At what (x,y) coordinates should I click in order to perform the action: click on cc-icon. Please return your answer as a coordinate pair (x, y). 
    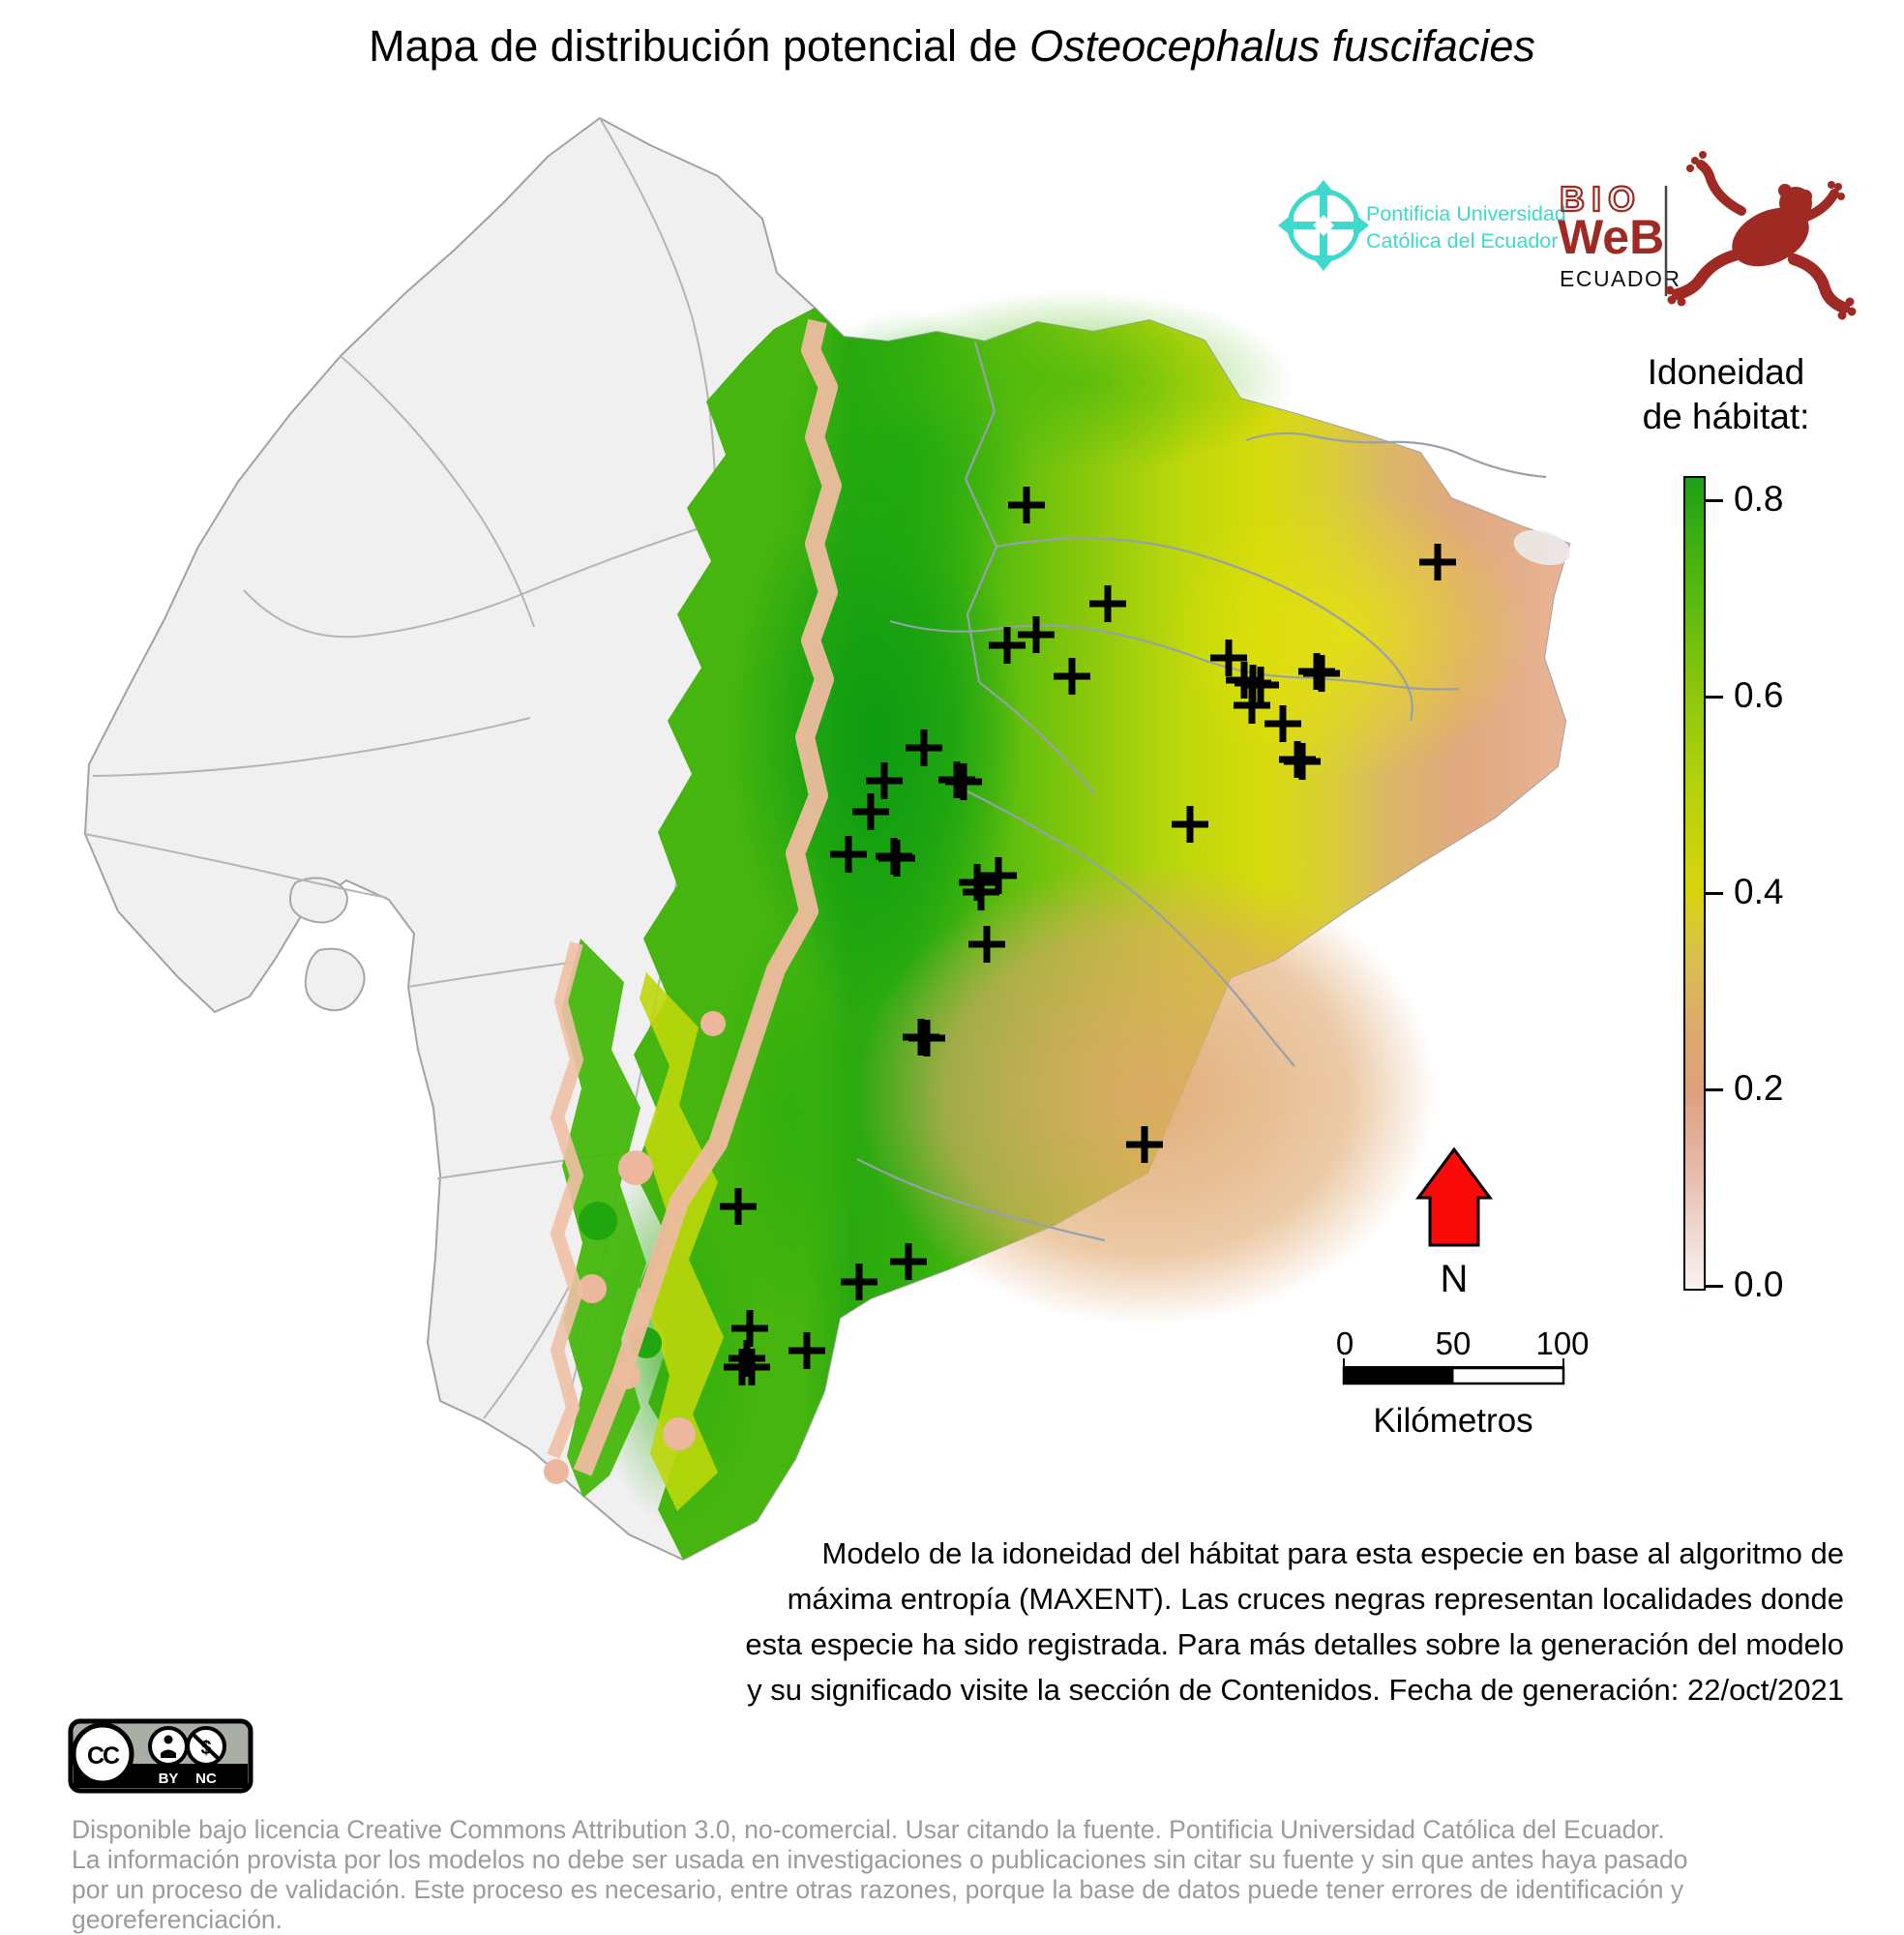
    Looking at the image, I should click on (103, 1754).